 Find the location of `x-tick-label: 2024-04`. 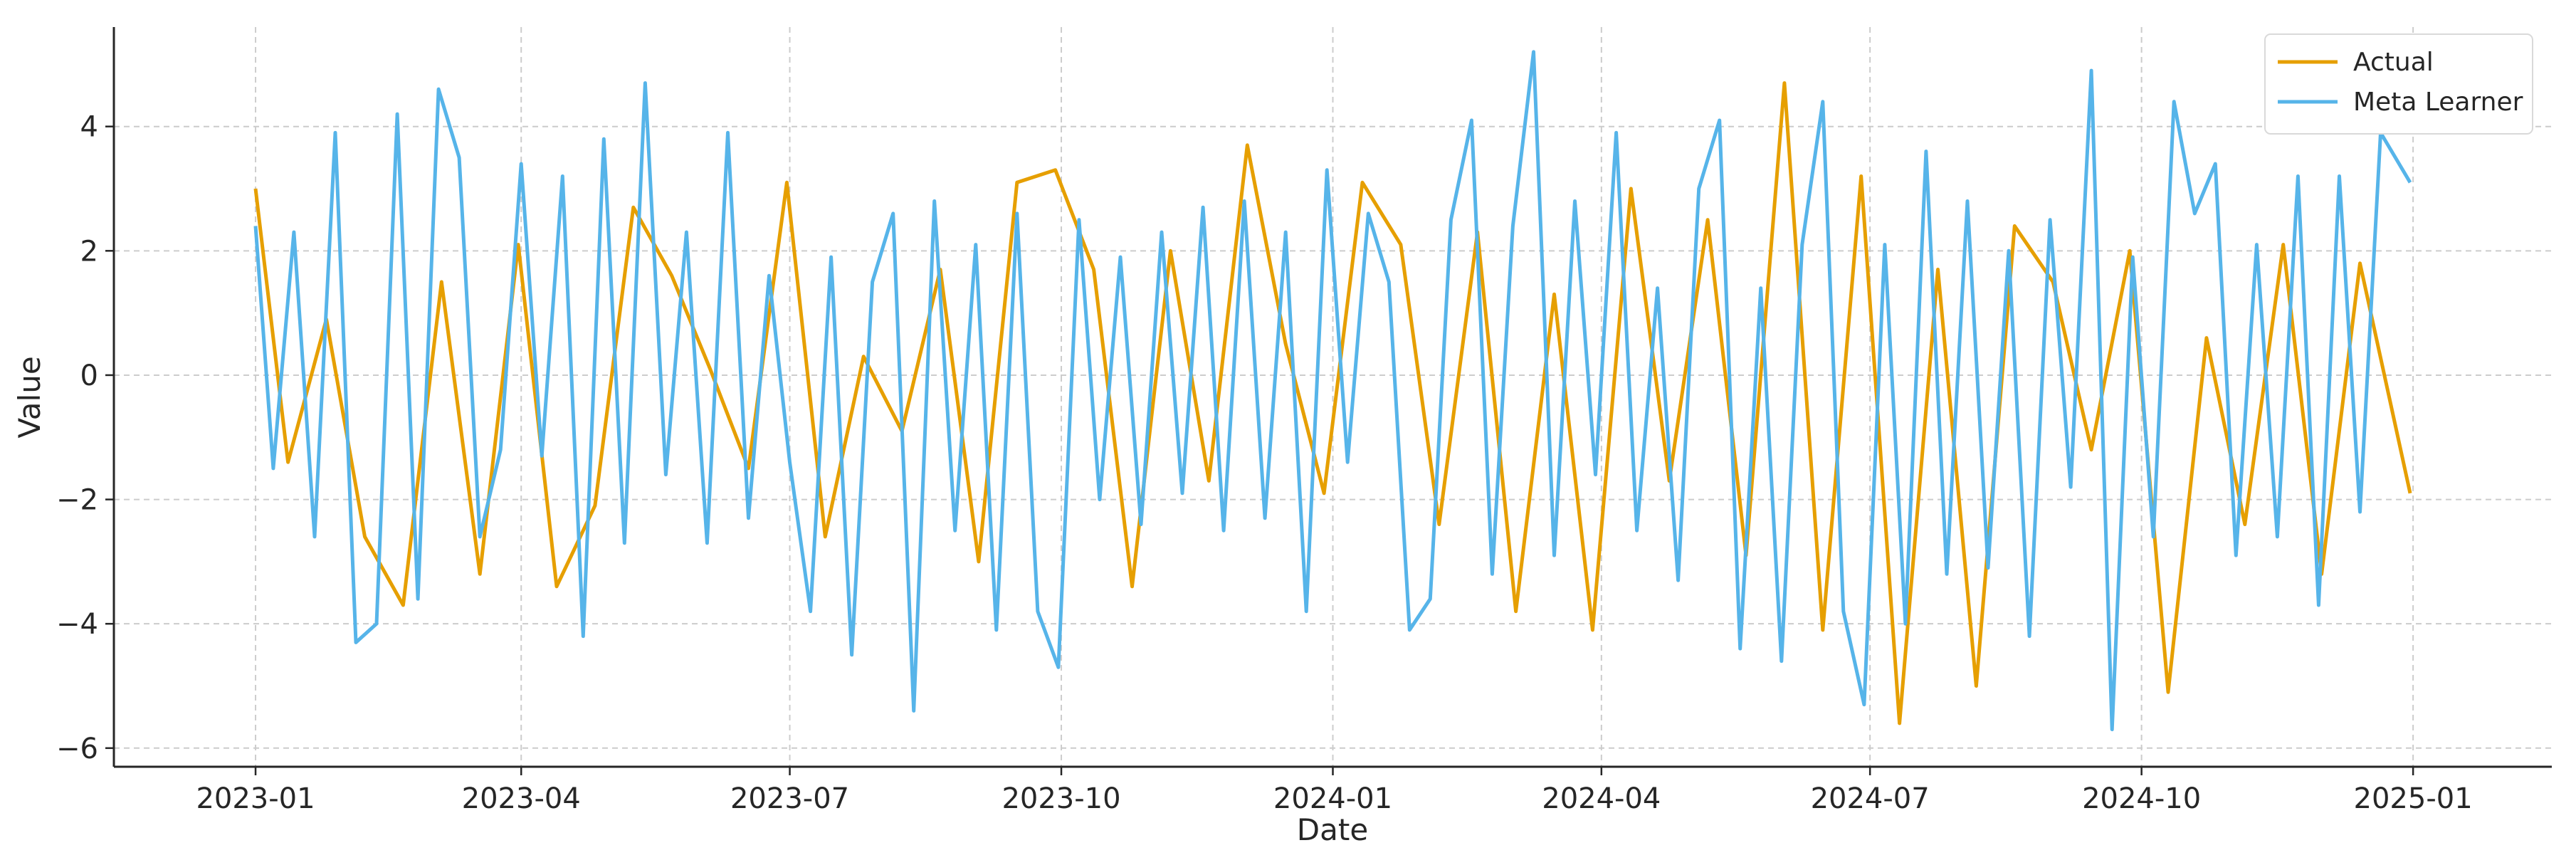

x-tick-label: 2024-04 is located at coordinates (1601, 798).